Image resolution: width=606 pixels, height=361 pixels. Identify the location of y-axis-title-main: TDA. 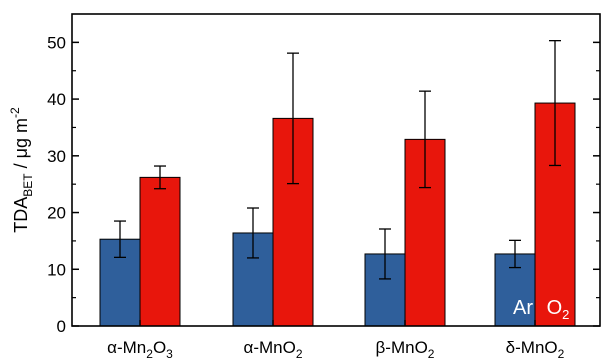
(21, 215).